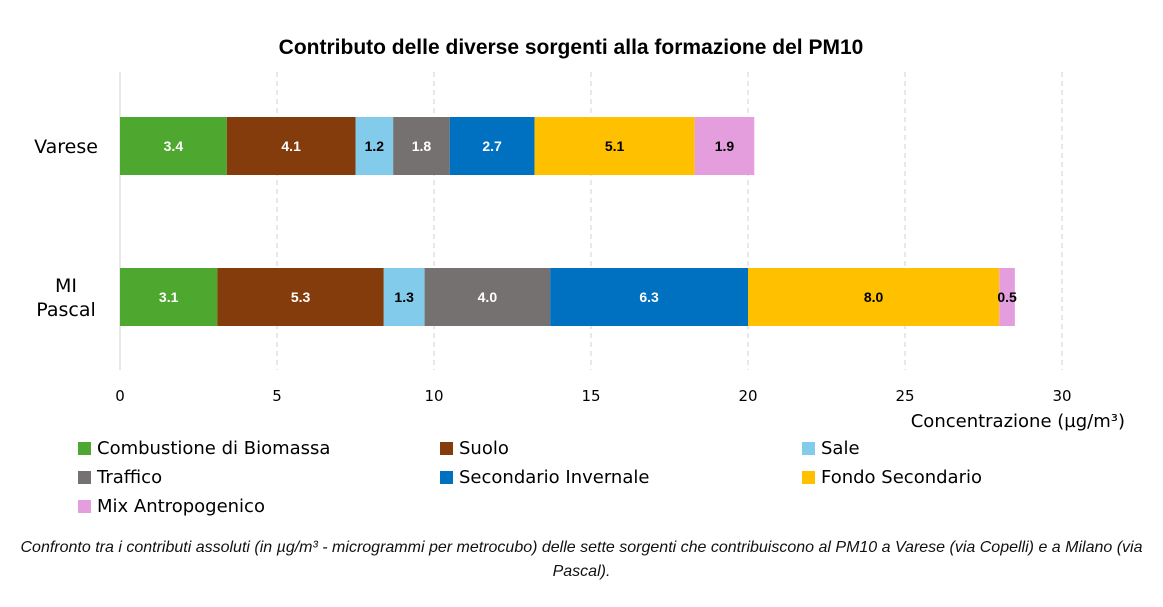 This screenshot has height=607, width=1163. Describe the element at coordinates (840, 448) in the screenshot. I see `legend-label: Sale` at that location.